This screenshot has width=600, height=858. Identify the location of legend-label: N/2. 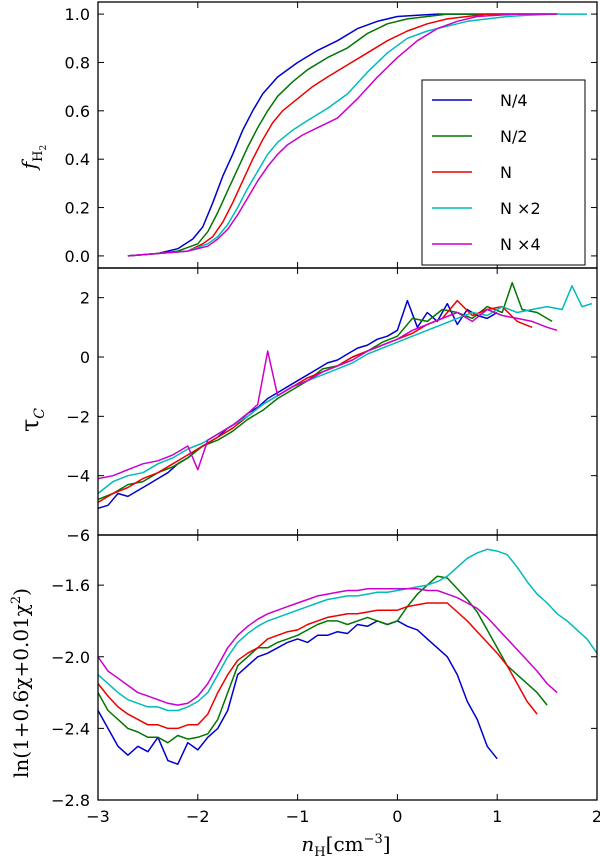
(514, 136).